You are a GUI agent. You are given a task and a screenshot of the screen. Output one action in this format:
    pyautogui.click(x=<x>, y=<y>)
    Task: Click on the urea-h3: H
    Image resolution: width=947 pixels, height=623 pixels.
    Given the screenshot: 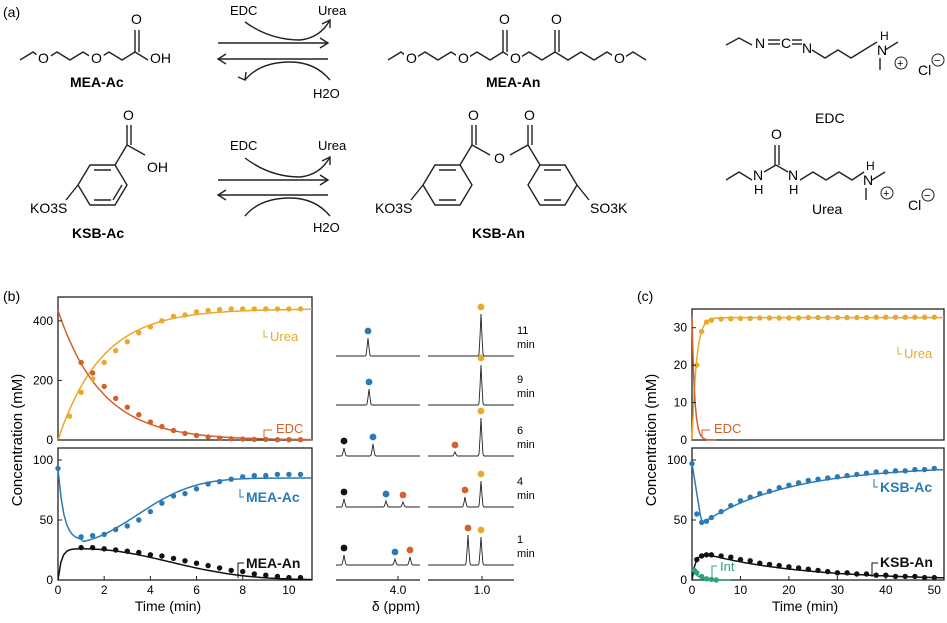 What is the action you would take?
    pyautogui.click(x=870, y=166)
    